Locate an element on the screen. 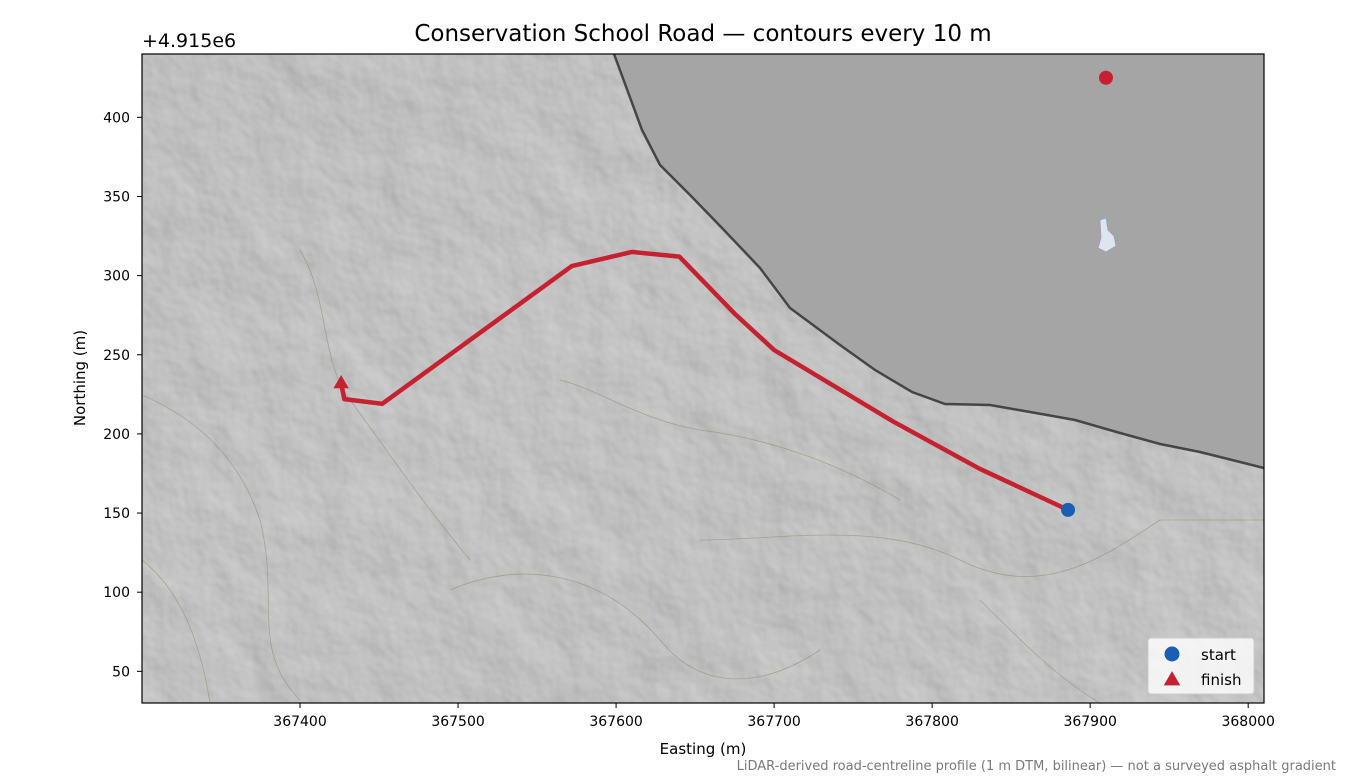 This screenshot has height=781, width=1350. y-tick-label: 50 is located at coordinates (121, 672).